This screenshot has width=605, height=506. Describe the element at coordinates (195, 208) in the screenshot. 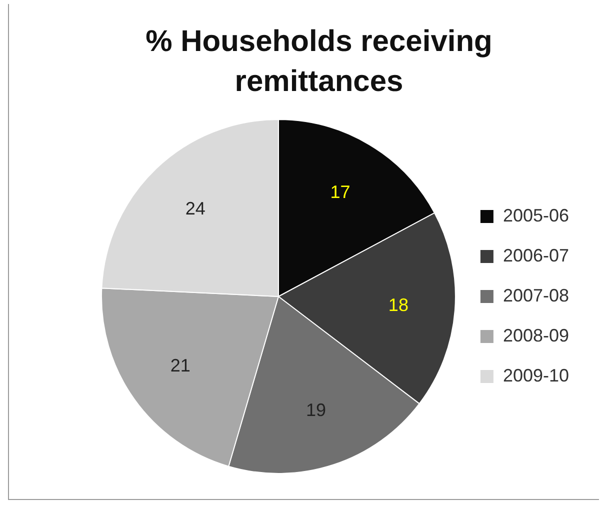

I see `data-label: 24` at that location.